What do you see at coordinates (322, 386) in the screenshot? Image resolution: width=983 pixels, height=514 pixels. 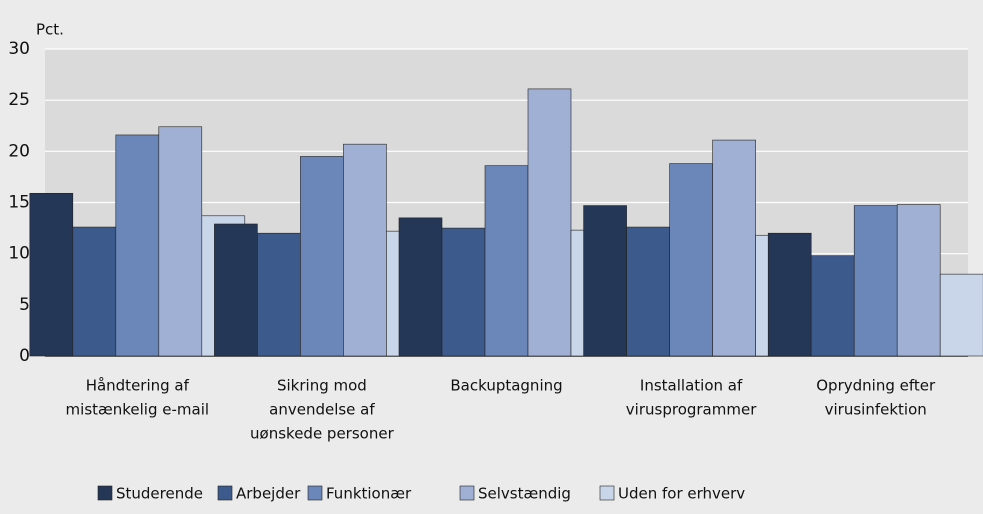 I see `x-tick-label: Sikring mod` at bounding box center [322, 386].